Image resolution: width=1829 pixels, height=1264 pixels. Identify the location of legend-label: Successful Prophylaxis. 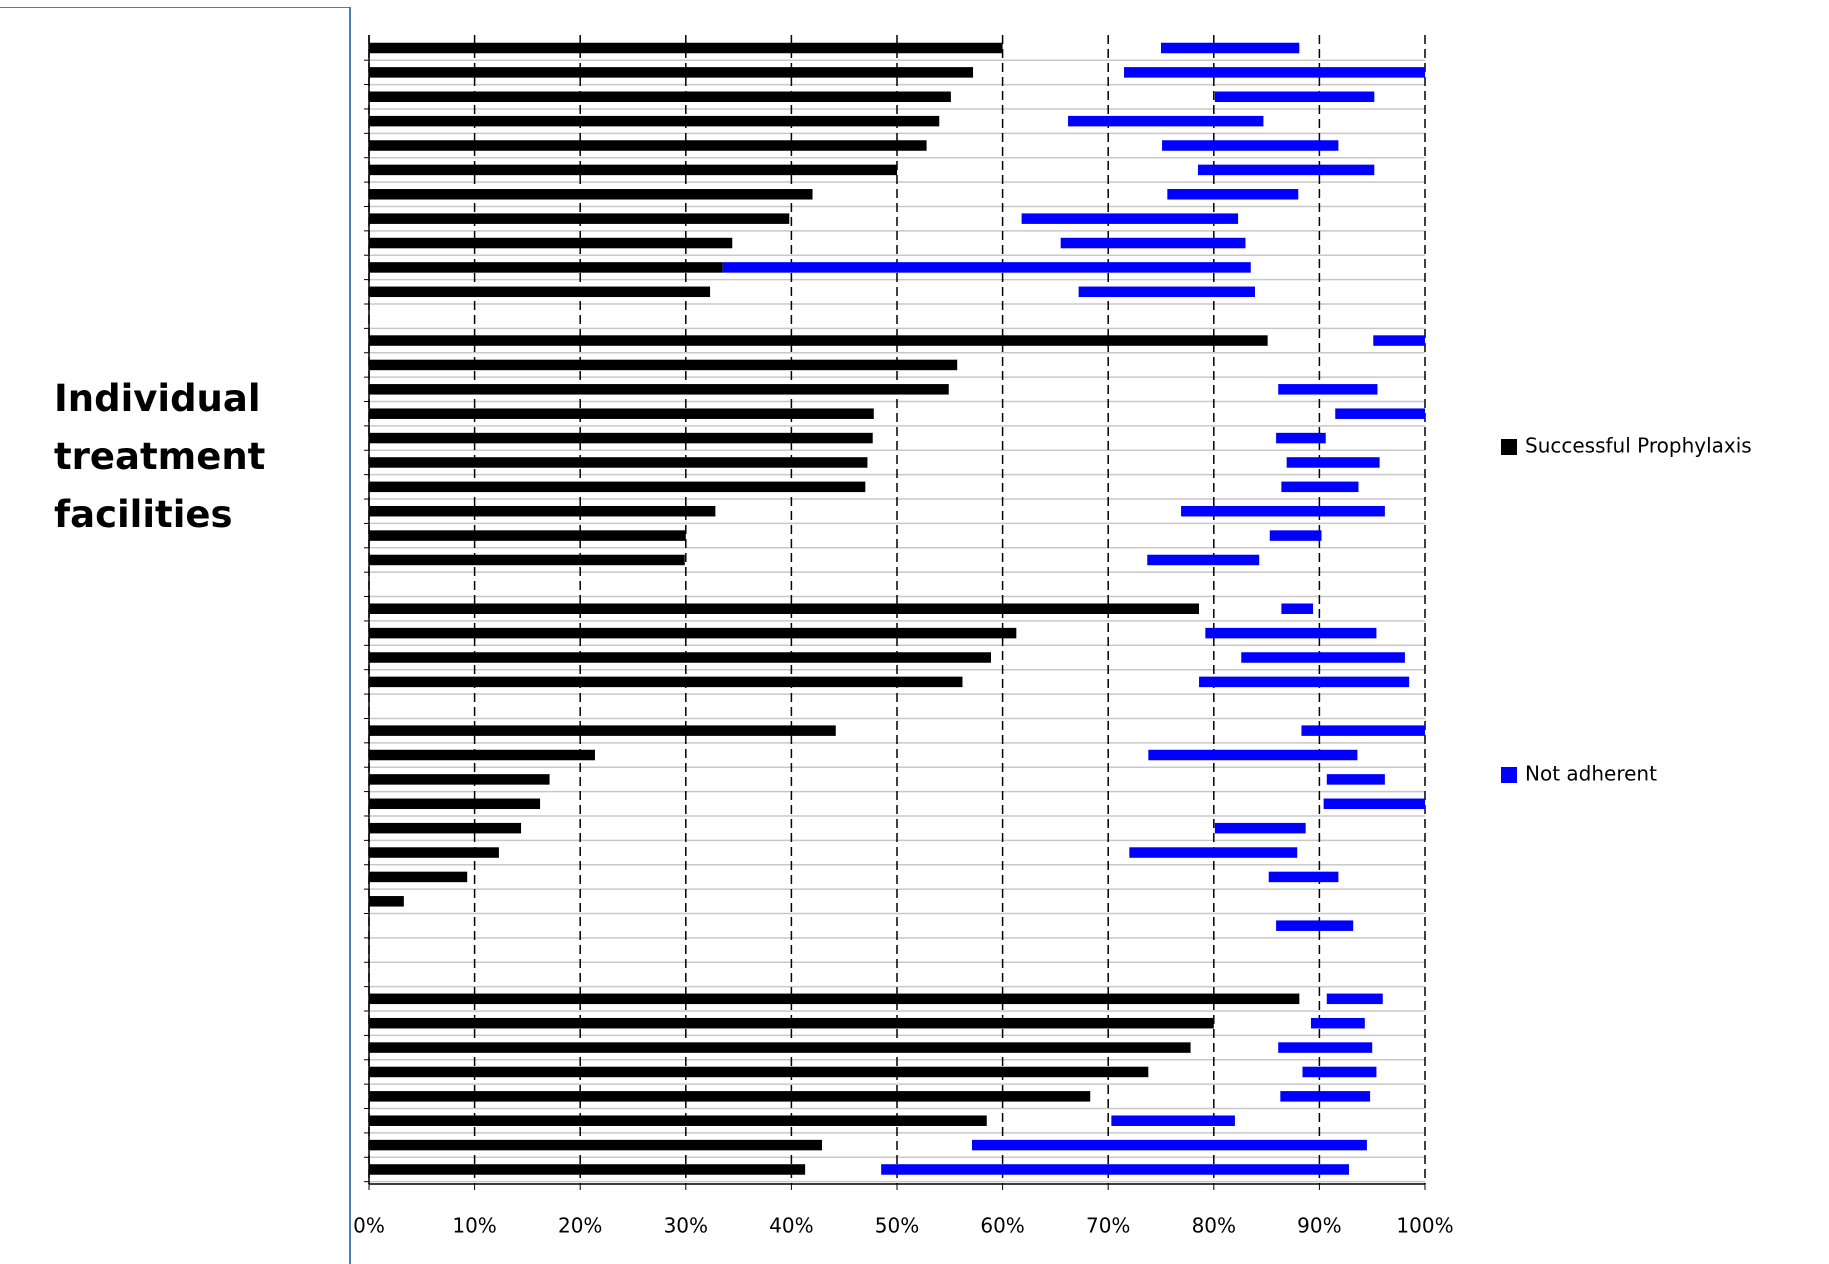
(1638, 446).